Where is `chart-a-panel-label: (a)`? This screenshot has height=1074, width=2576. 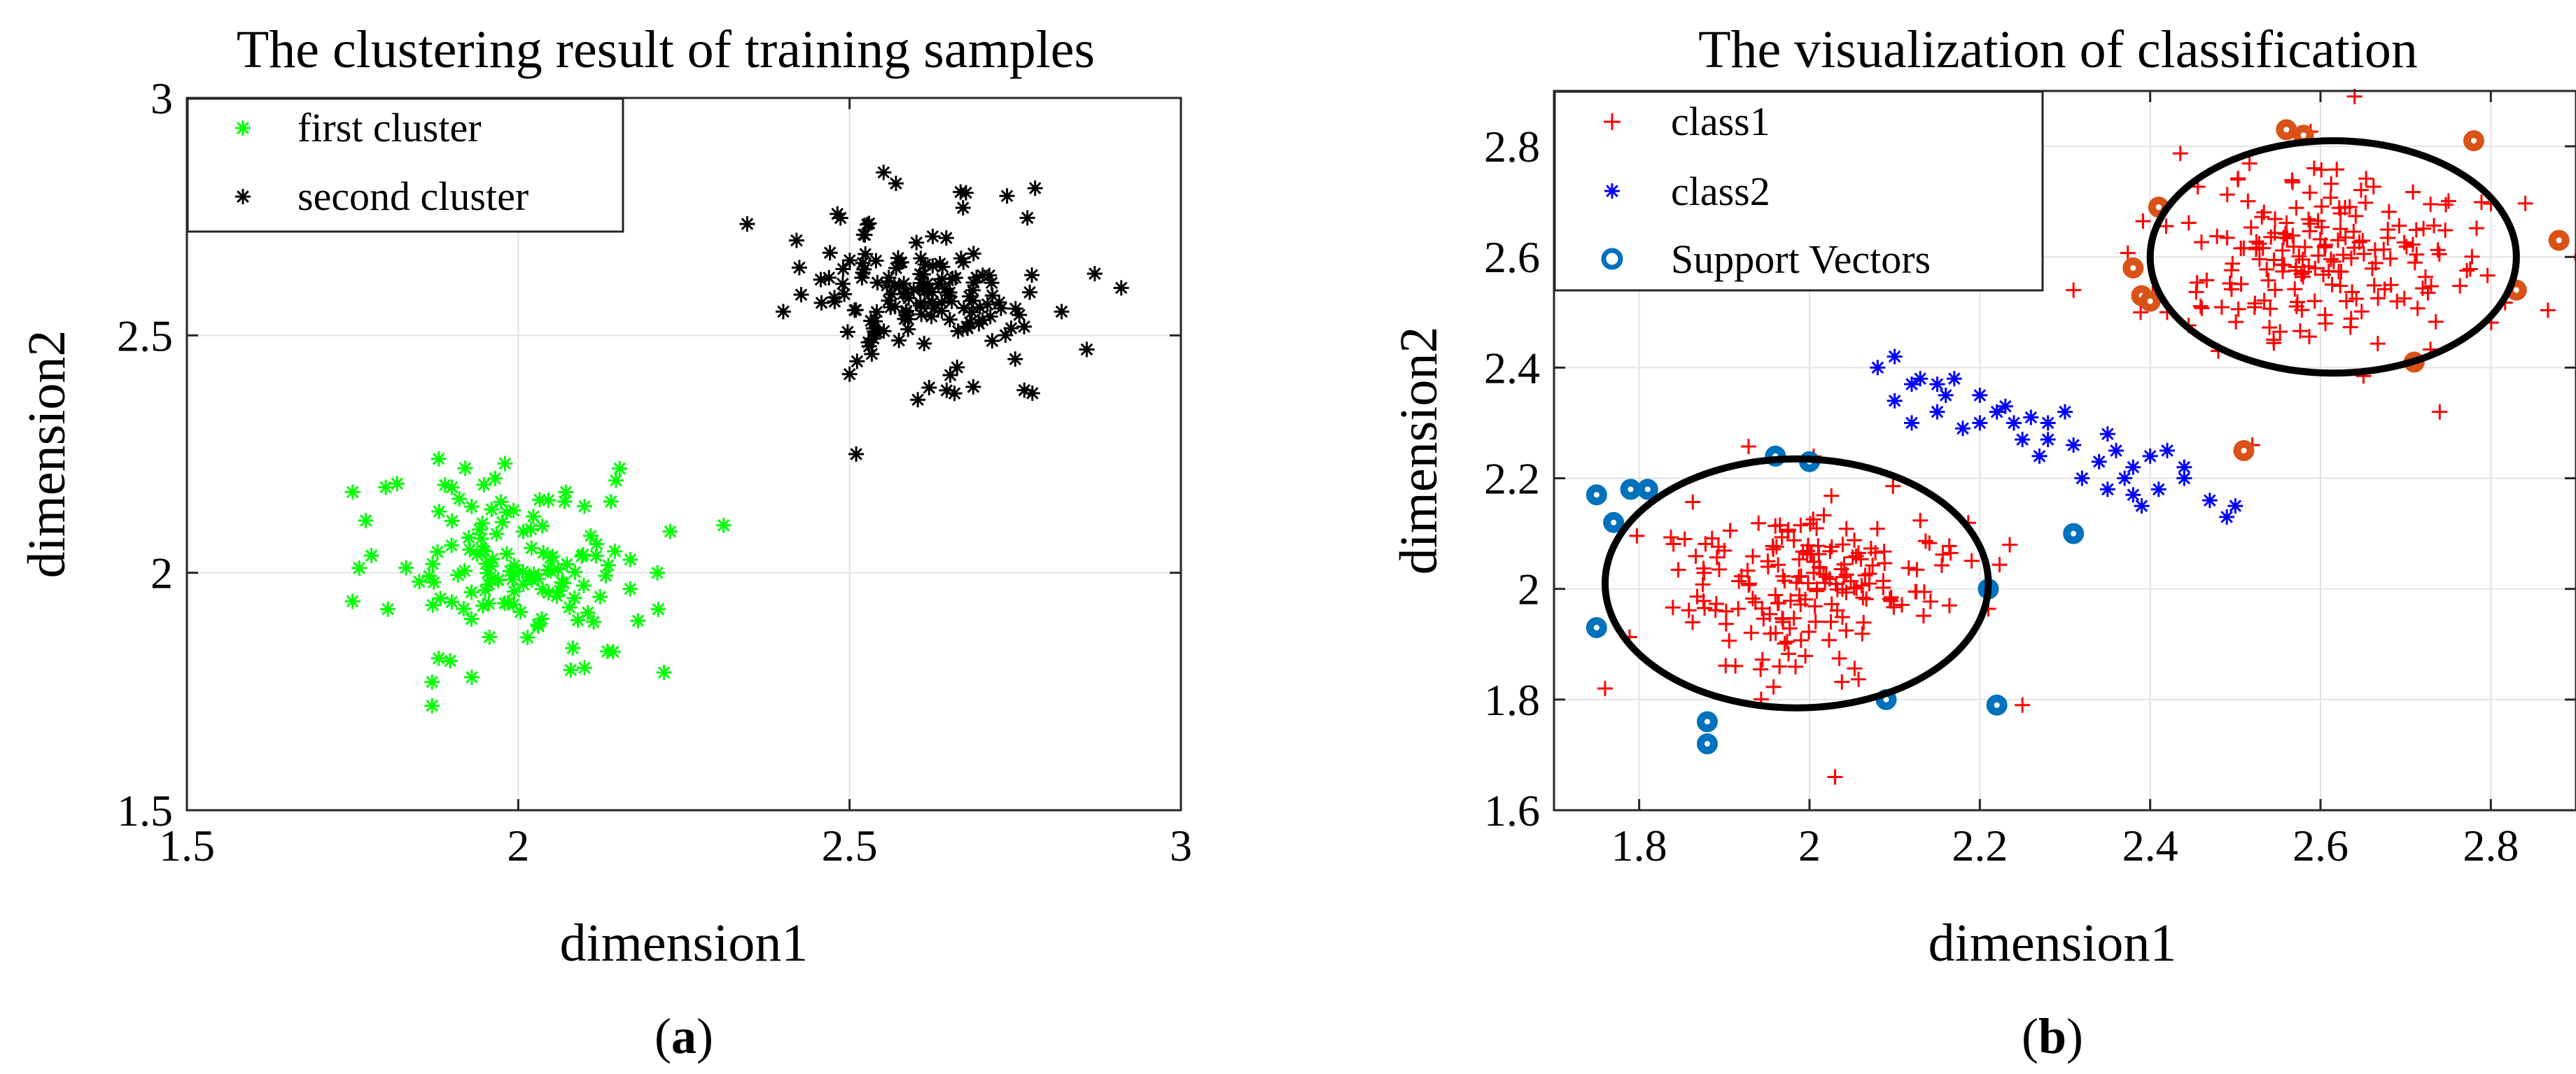
chart-a-panel-label: (a) is located at coordinates (683, 1036).